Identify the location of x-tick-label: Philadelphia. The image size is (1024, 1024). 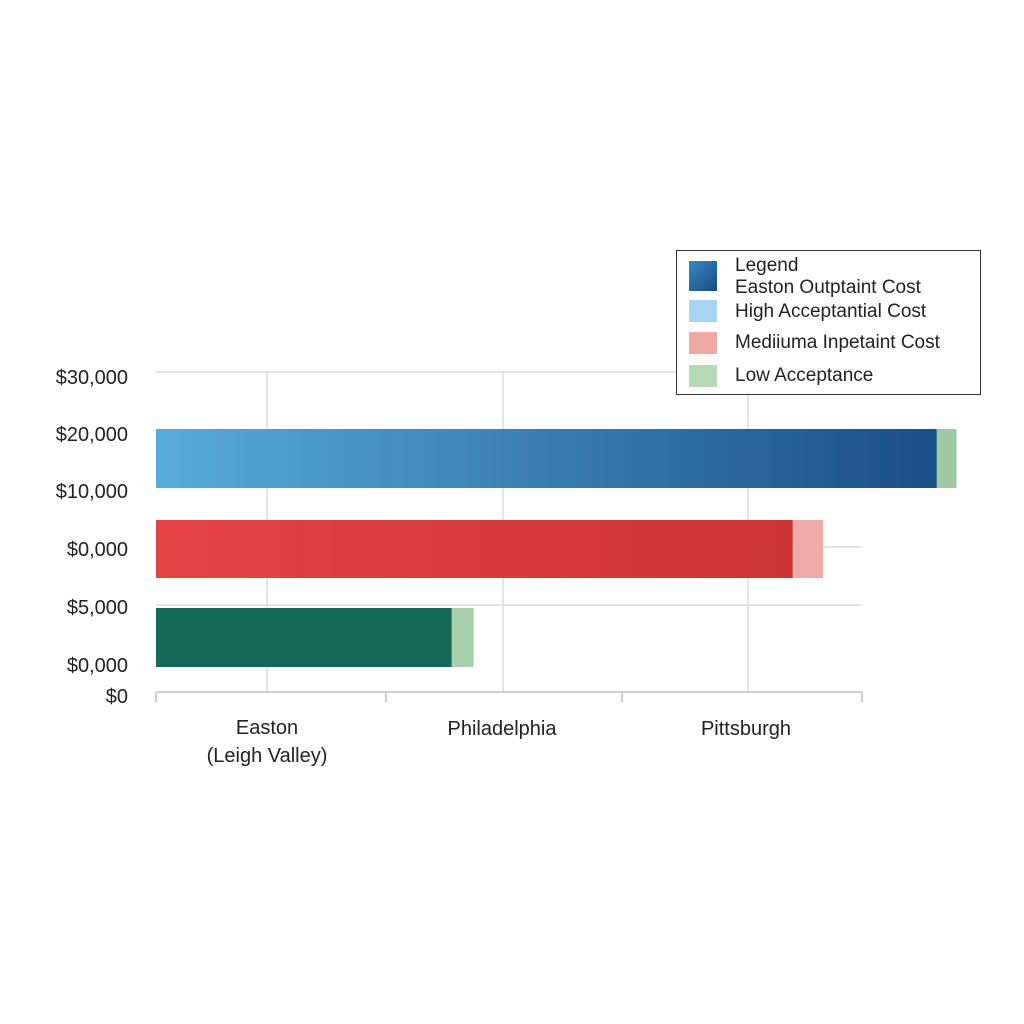
(503, 729).